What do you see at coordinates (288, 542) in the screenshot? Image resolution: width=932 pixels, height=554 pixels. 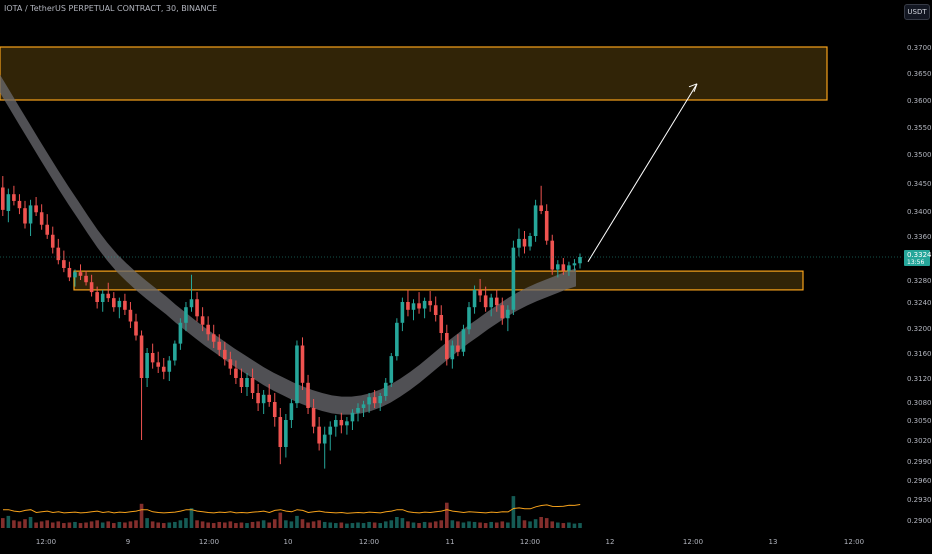 I see `time-tick-label: 10` at bounding box center [288, 542].